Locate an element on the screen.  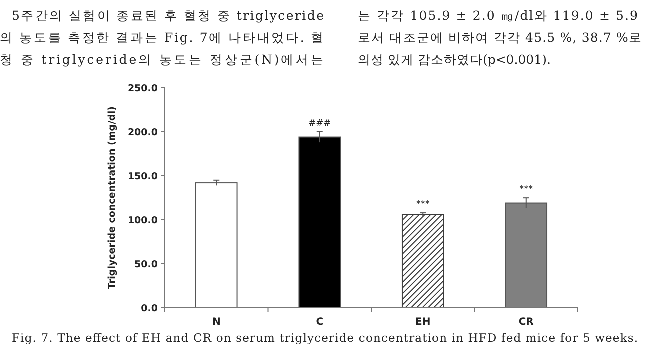
y-tick-label: 100.0 is located at coordinates (143, 220).